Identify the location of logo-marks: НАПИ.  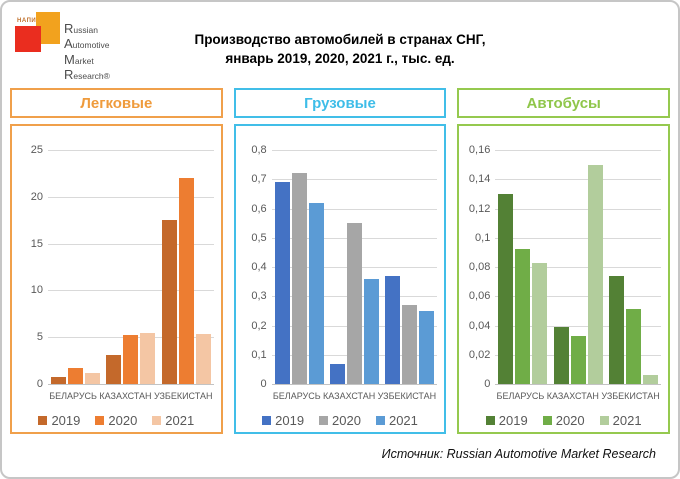
(38, 39).